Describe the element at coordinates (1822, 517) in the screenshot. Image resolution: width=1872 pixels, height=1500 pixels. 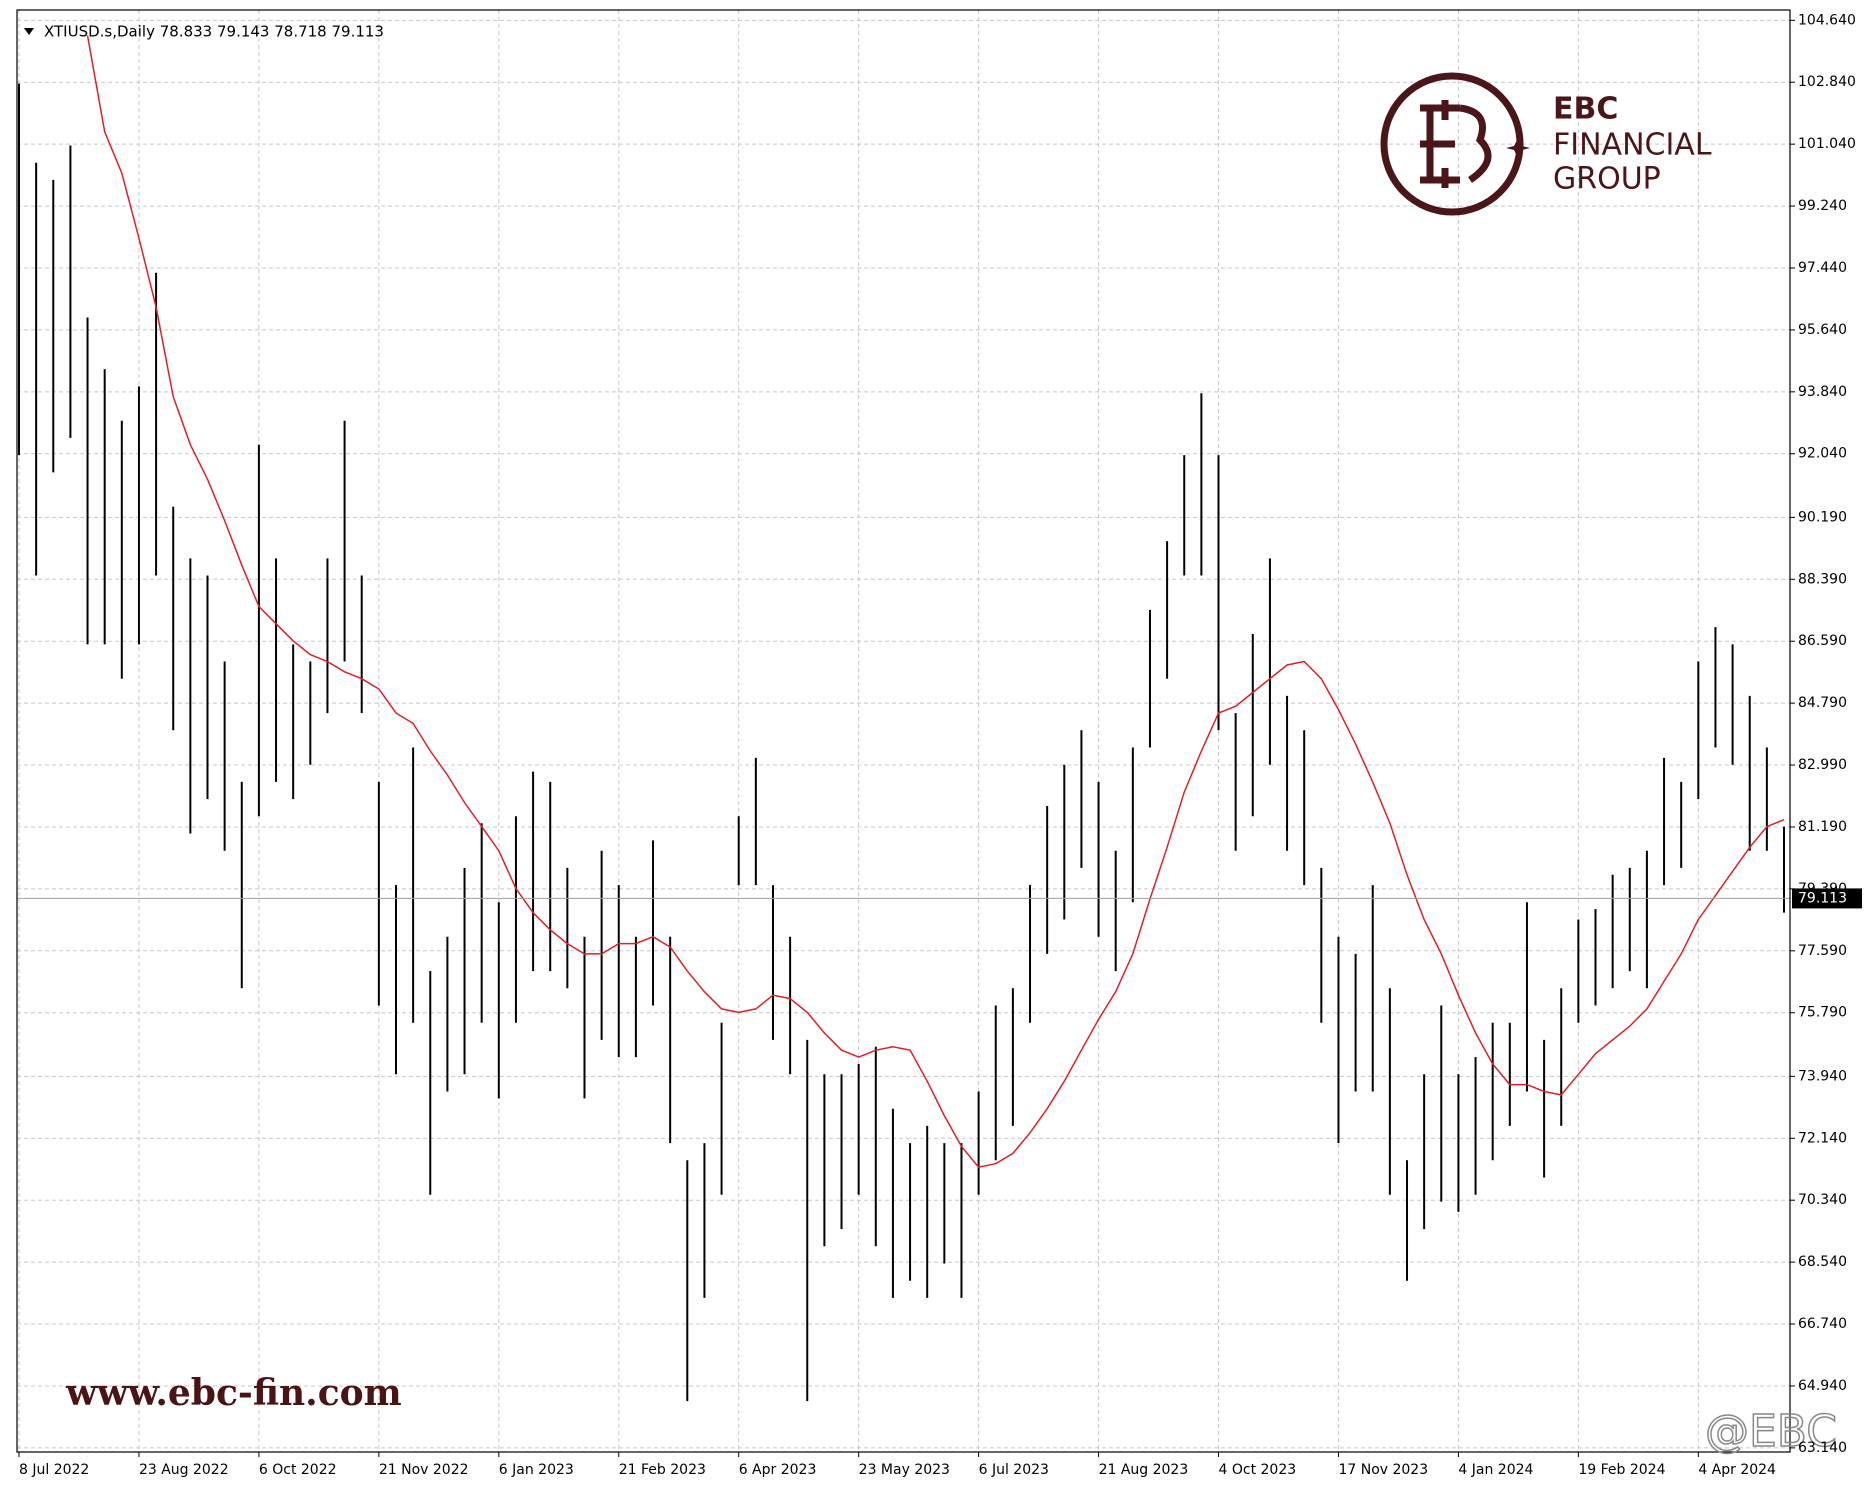
I see `y-tick-label: 90.190` at that location.